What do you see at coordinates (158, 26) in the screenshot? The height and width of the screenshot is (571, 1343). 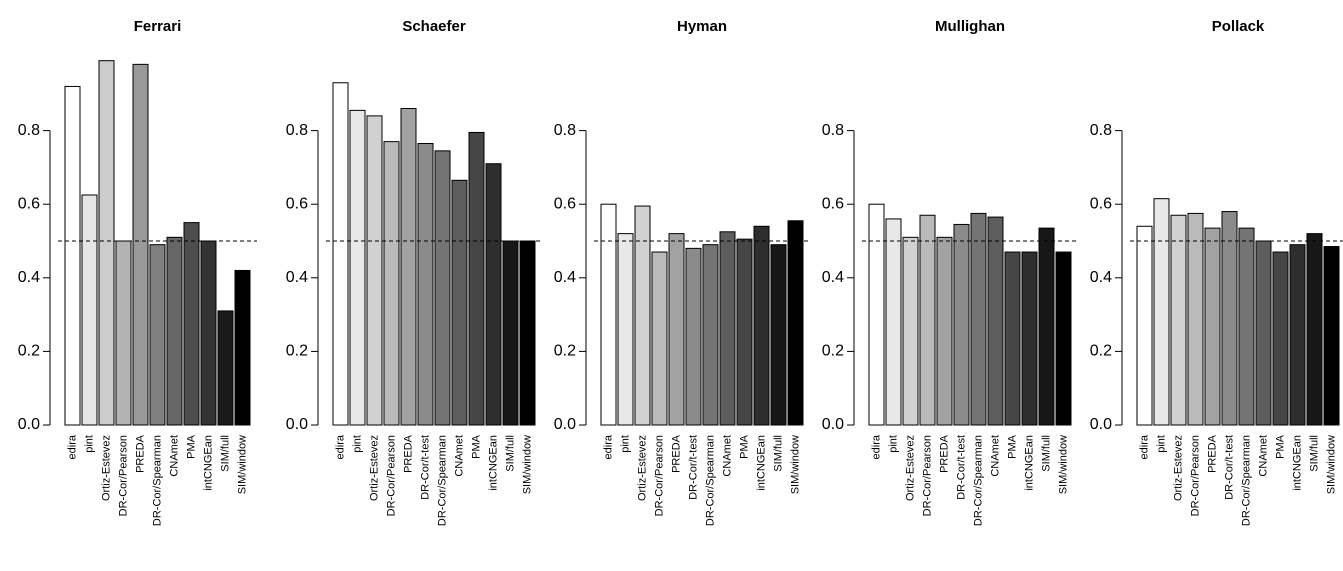 I see `panel-title: Ferrari` at bounding box center [158, 26].